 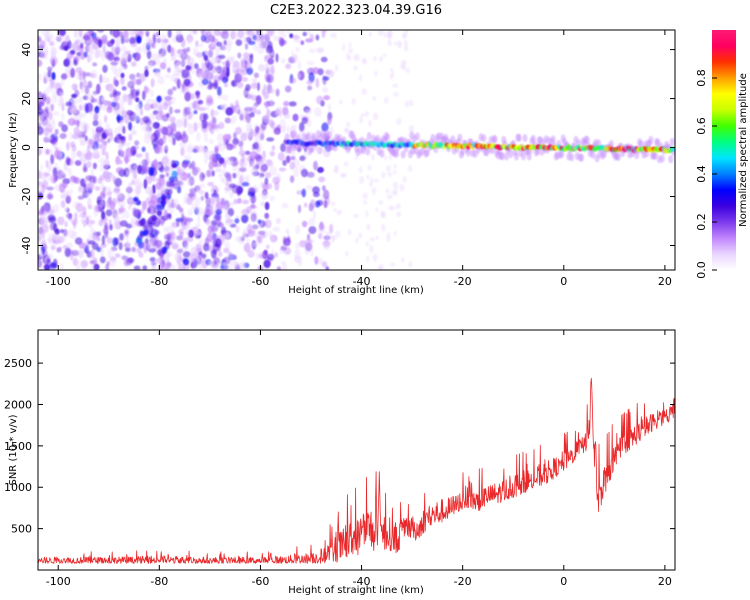 I want to click on spectrogram-y-tick-label: -40, so click(x=26, y=246).